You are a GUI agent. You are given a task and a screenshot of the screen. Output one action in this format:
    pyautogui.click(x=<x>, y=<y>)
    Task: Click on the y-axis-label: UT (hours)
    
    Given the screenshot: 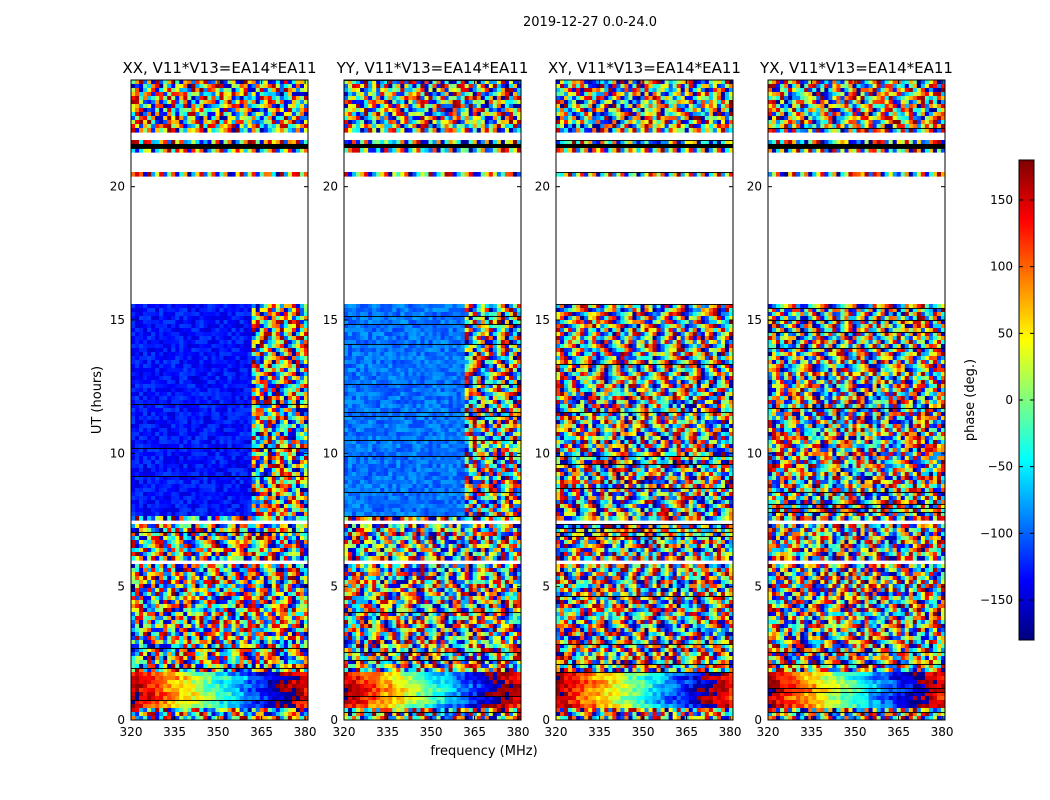 What is the action you would take?
    pyautogui.click(x=97, y=400)
    